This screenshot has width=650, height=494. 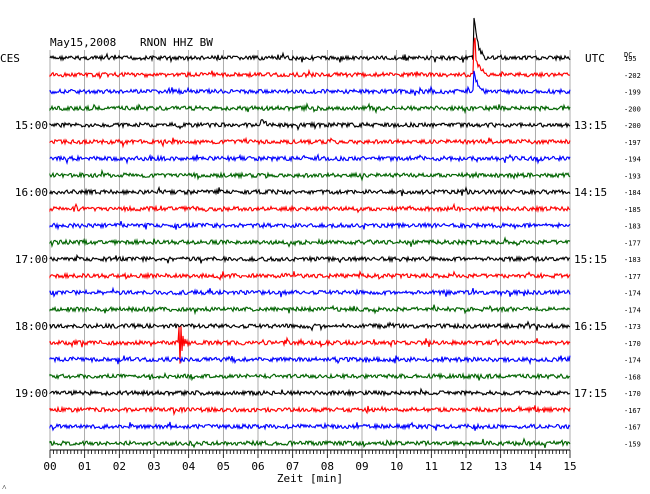 I want to click on left-time-16:00: 16:00, so click(x=31, y=192).